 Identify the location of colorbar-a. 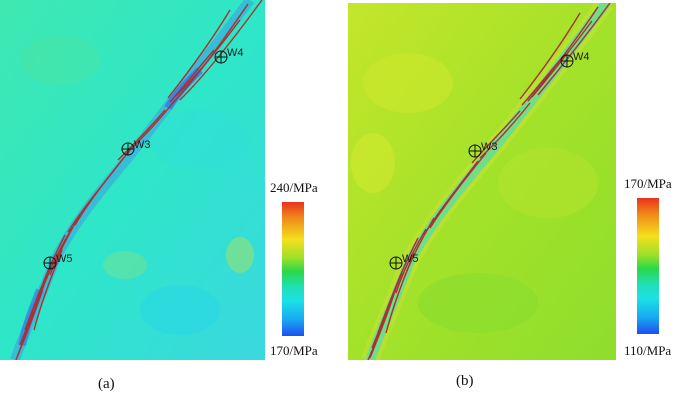
(293, 269).